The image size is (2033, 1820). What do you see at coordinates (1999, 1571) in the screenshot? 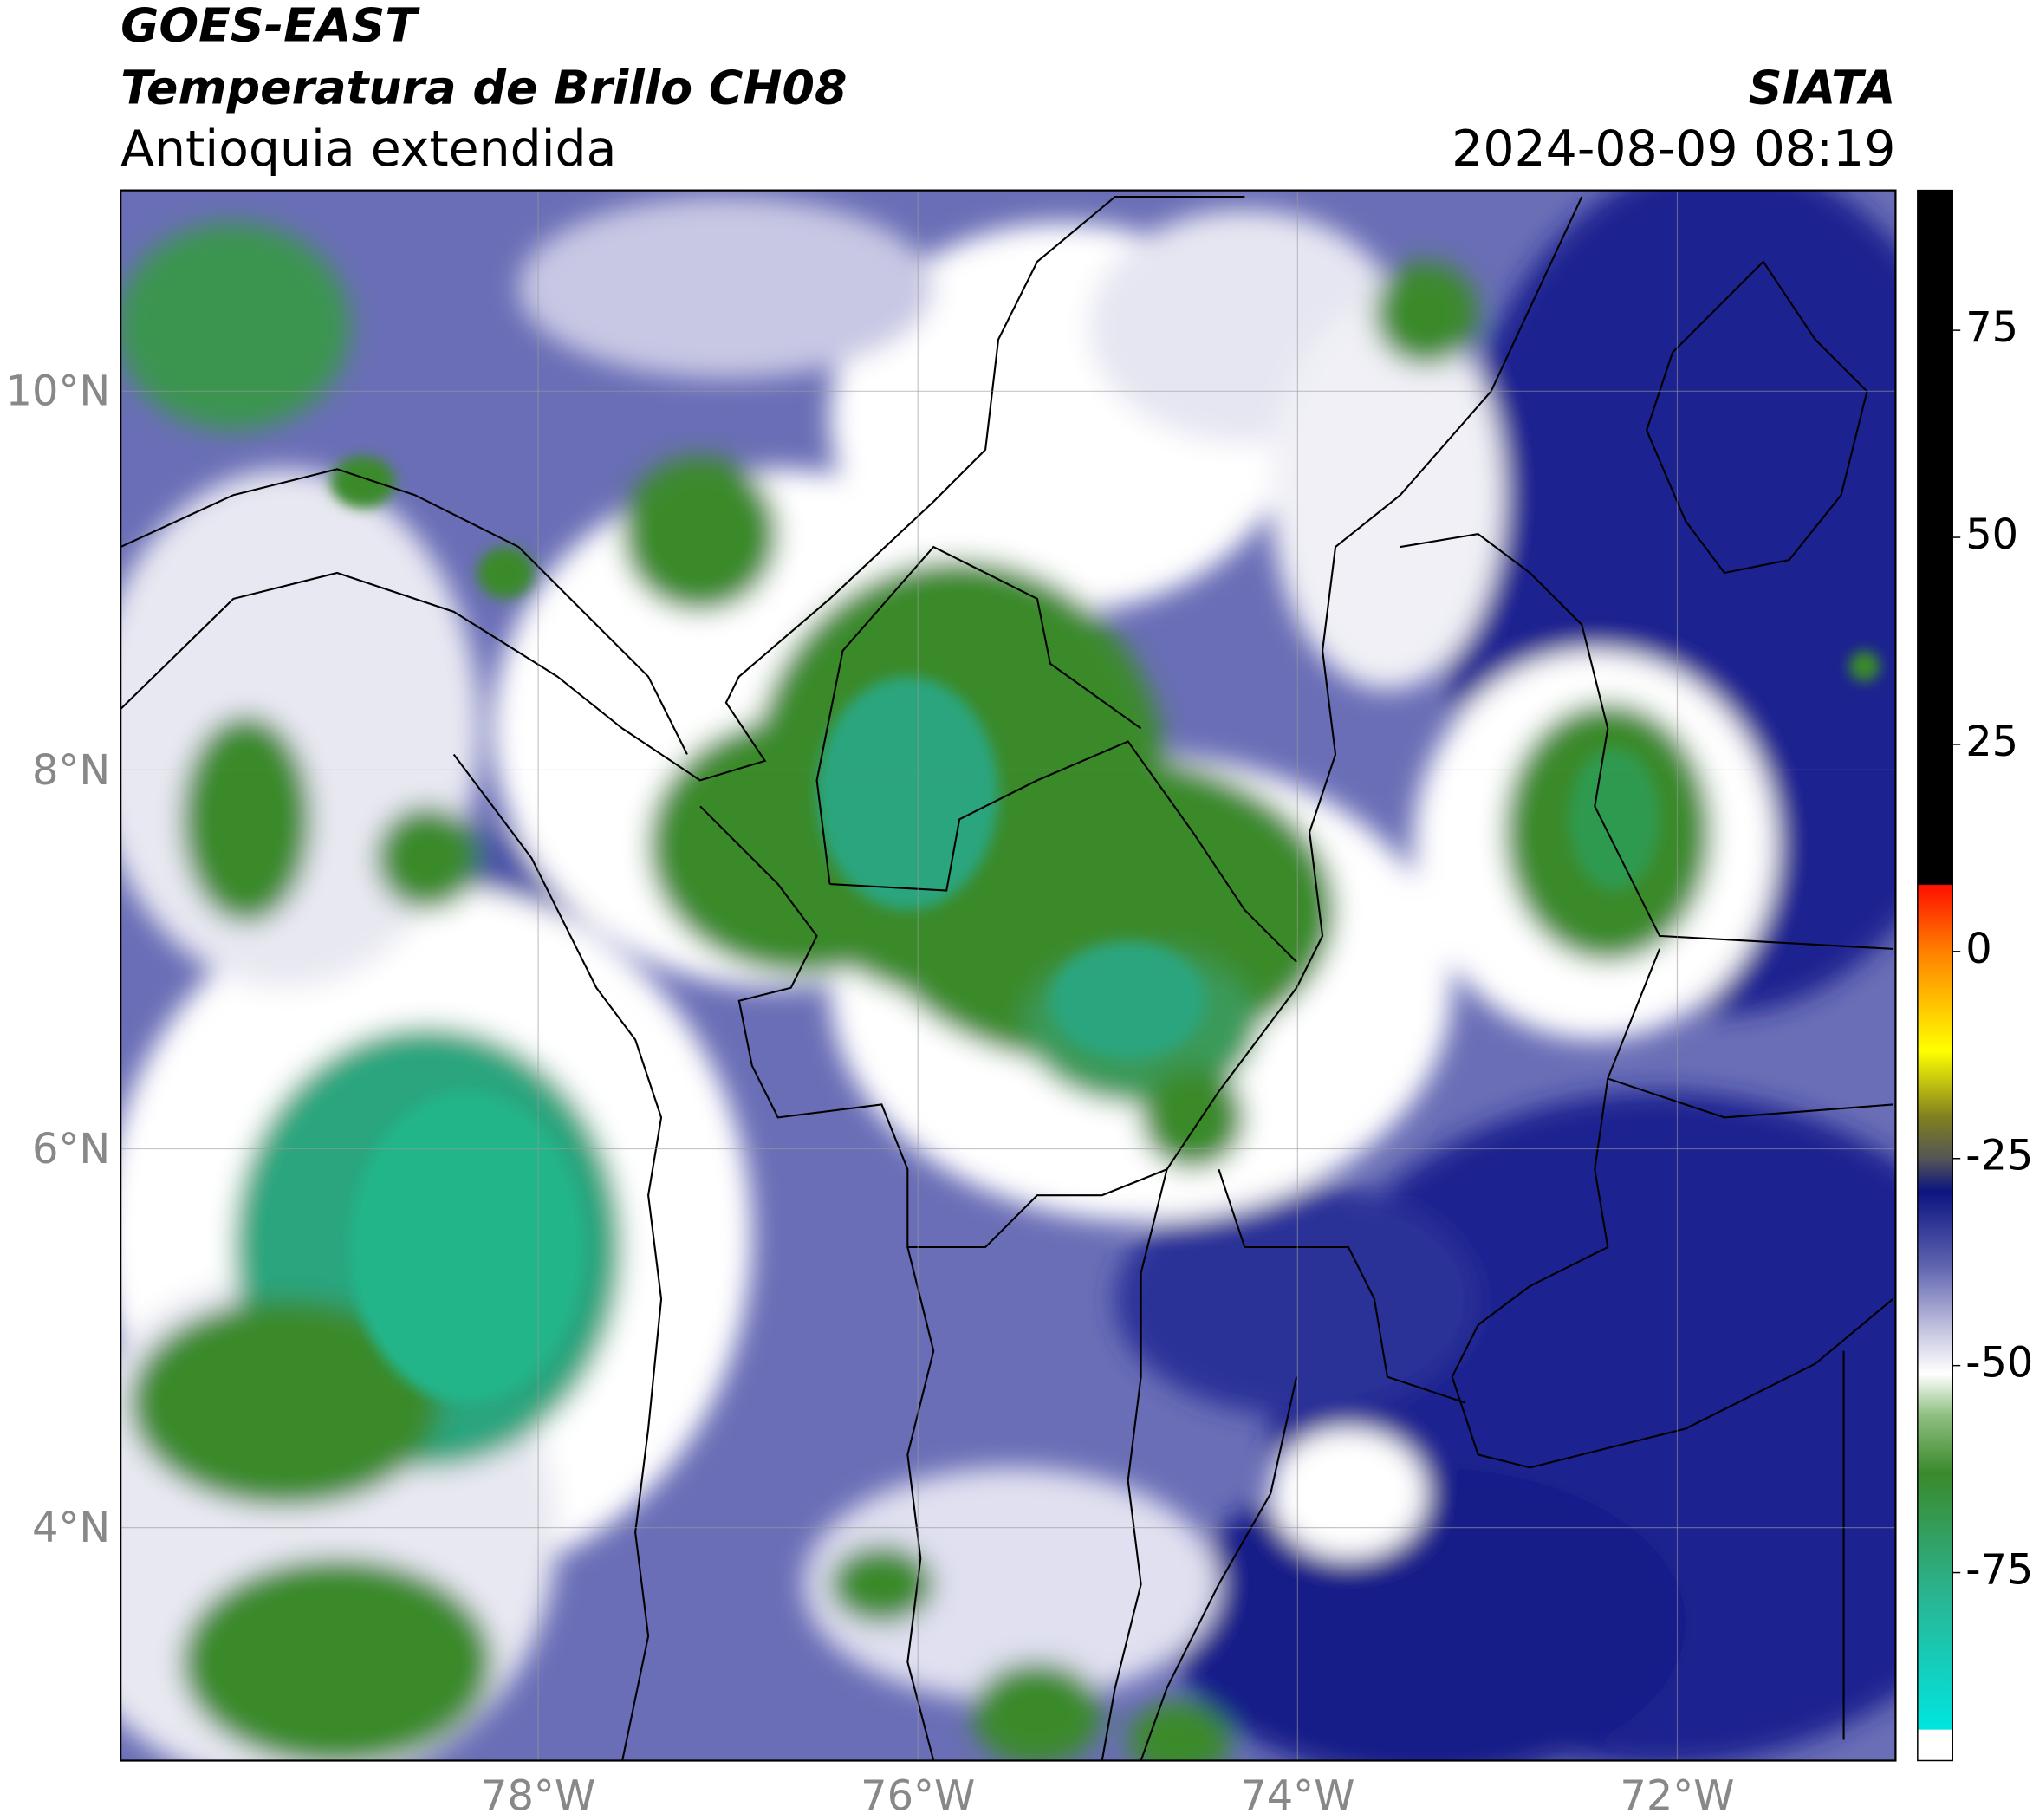
I see `colorbar-tick-label: -75` at bounding box center [1999, 1571].